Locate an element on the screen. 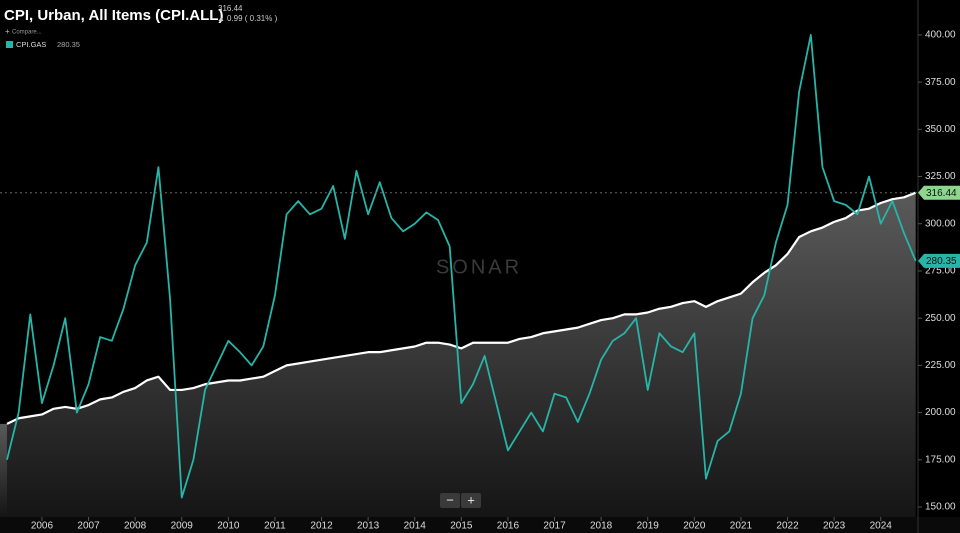  zoom-out-button is located at coordinates (450, 500).